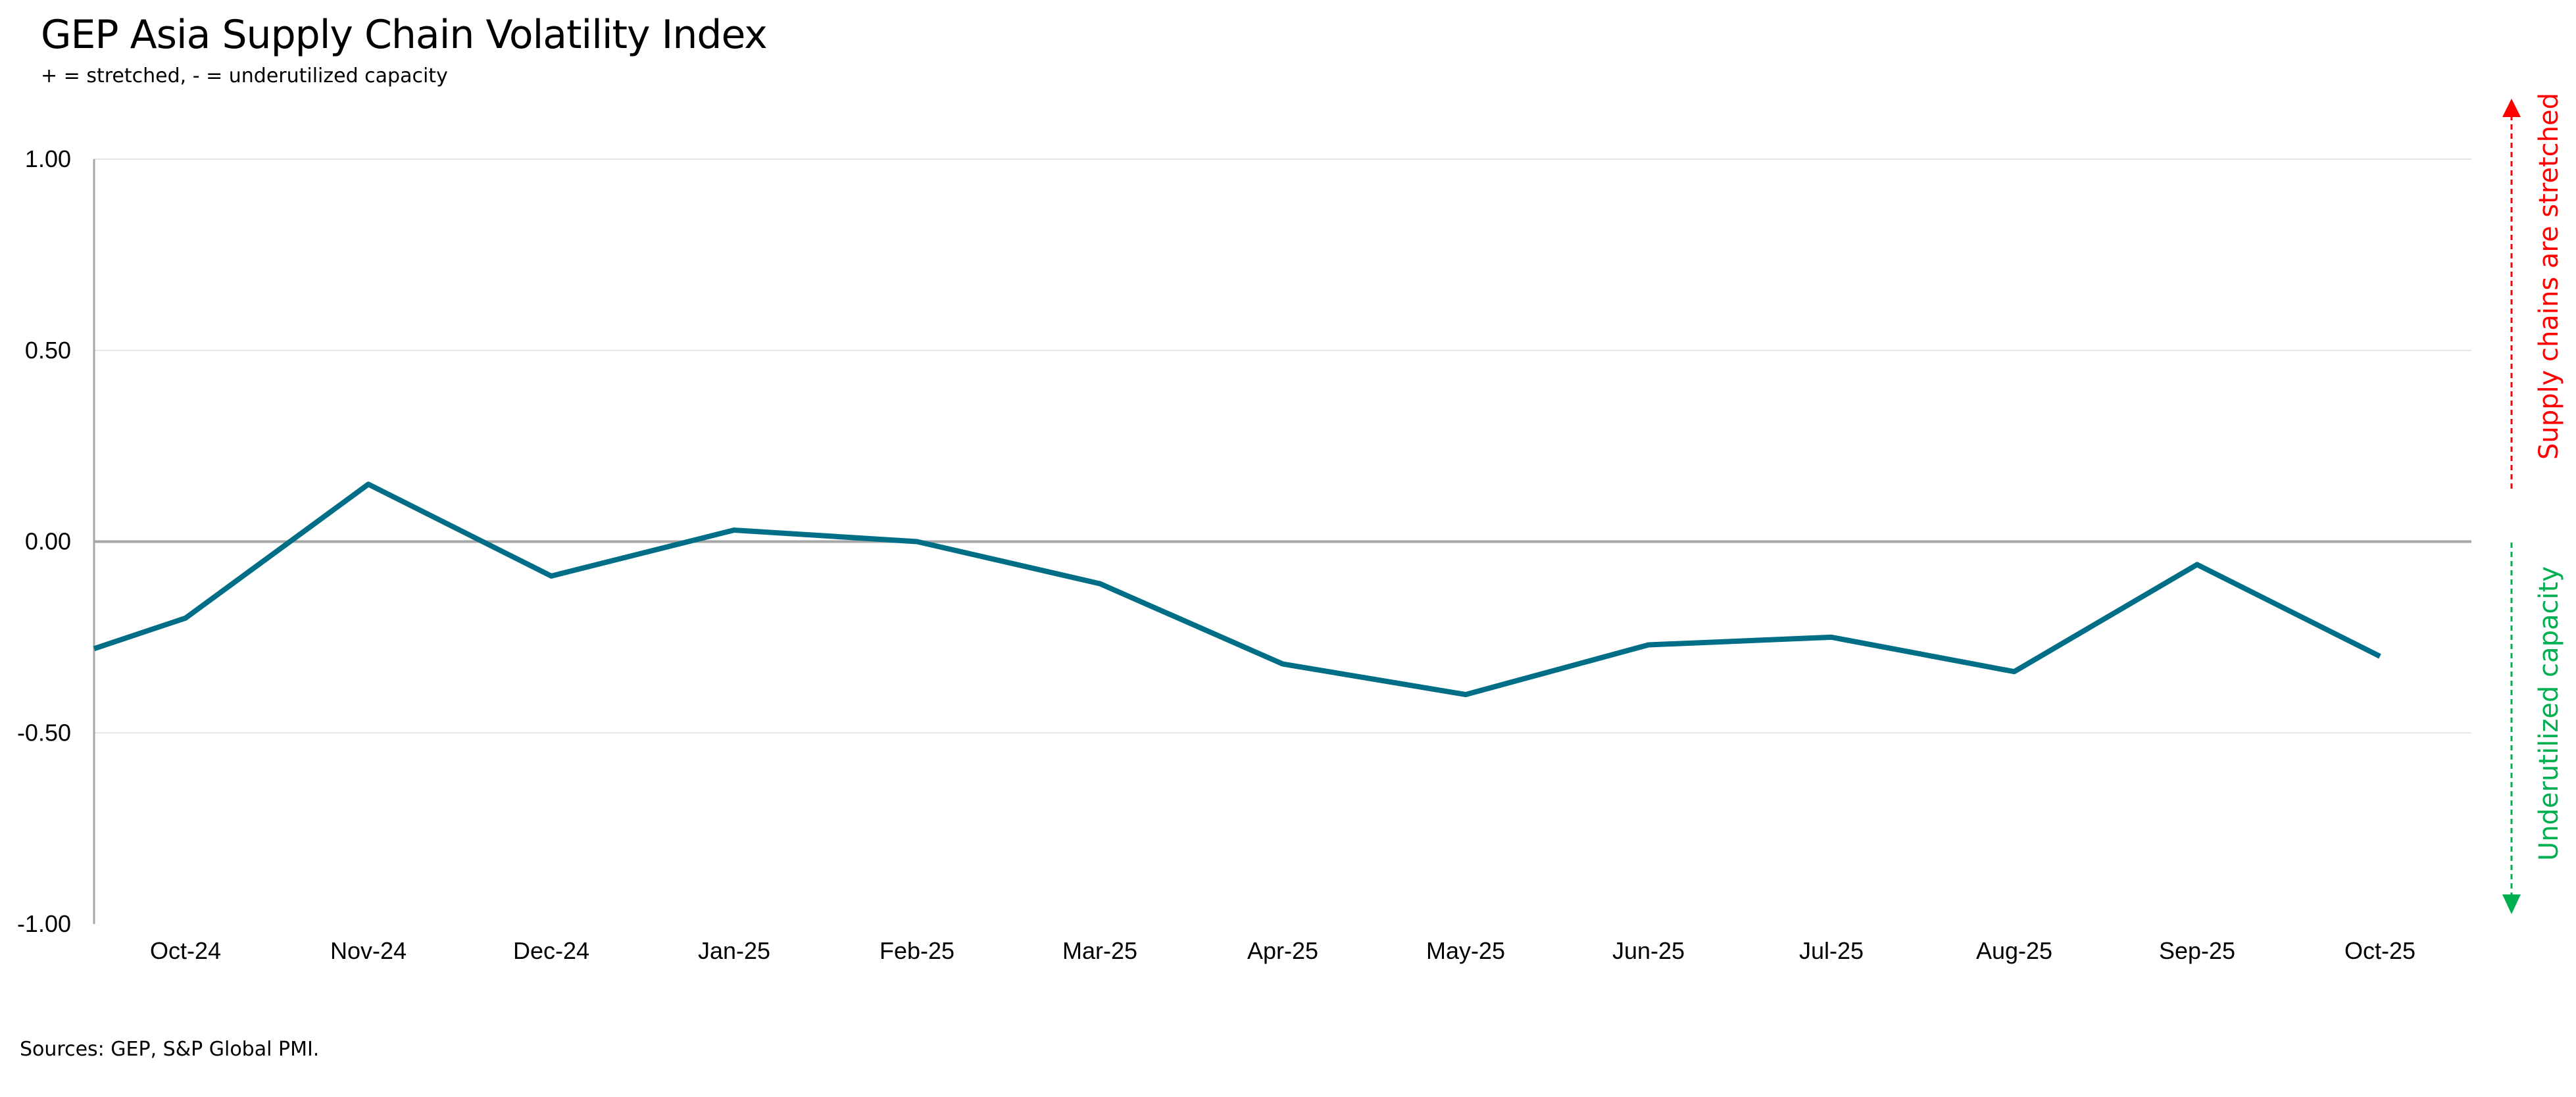 This screenshot has height=1097, width=2576. What do you see at coordinates (185, 950) in the screenshot?
I see `x-tick-label: Oct-24` at bounding box center [185, 950].